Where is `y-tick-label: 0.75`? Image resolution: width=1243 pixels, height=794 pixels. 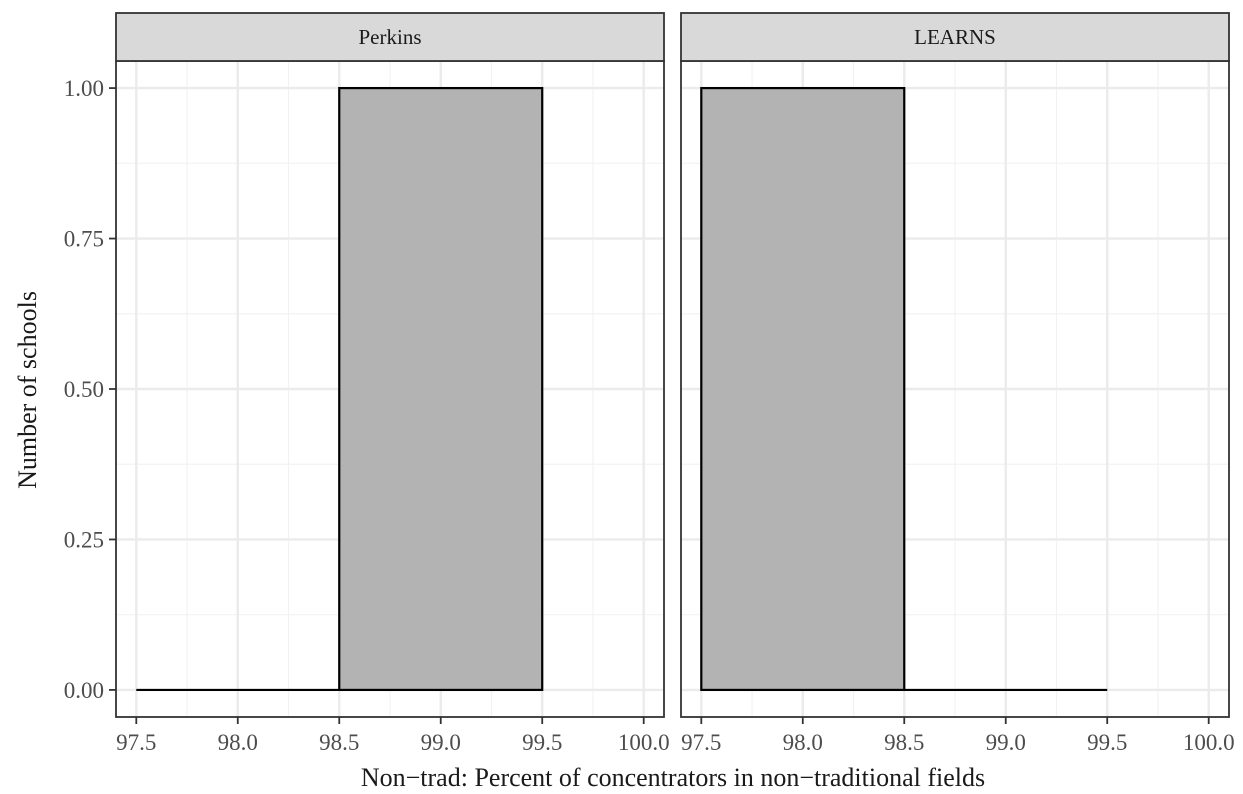
y-tick-label: 0.75 is located at coordinates (84, 239).